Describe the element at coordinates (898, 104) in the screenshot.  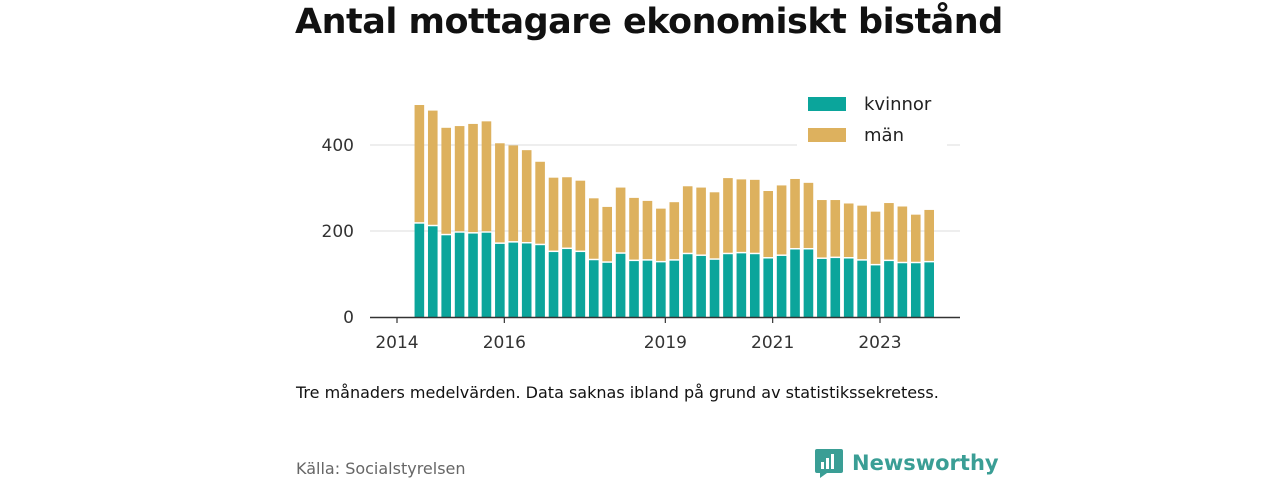
I see `legend-label: kvinnor` at that location.